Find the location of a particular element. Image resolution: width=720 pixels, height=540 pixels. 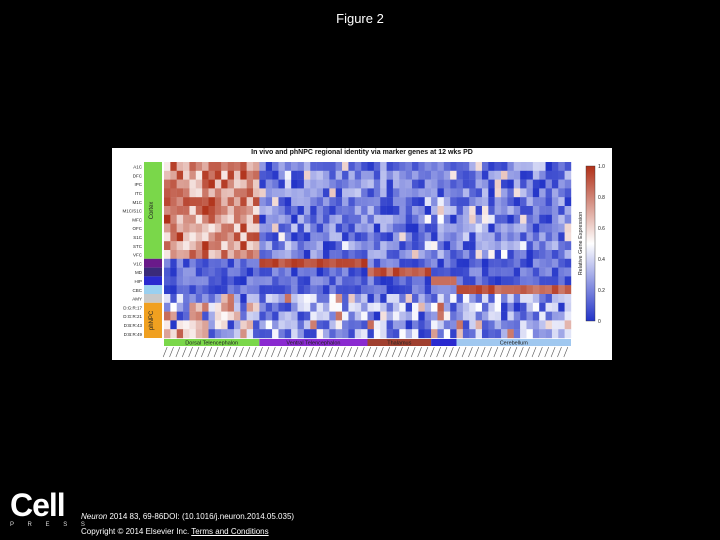

column-group-bar is located at coordinates (444, 342).